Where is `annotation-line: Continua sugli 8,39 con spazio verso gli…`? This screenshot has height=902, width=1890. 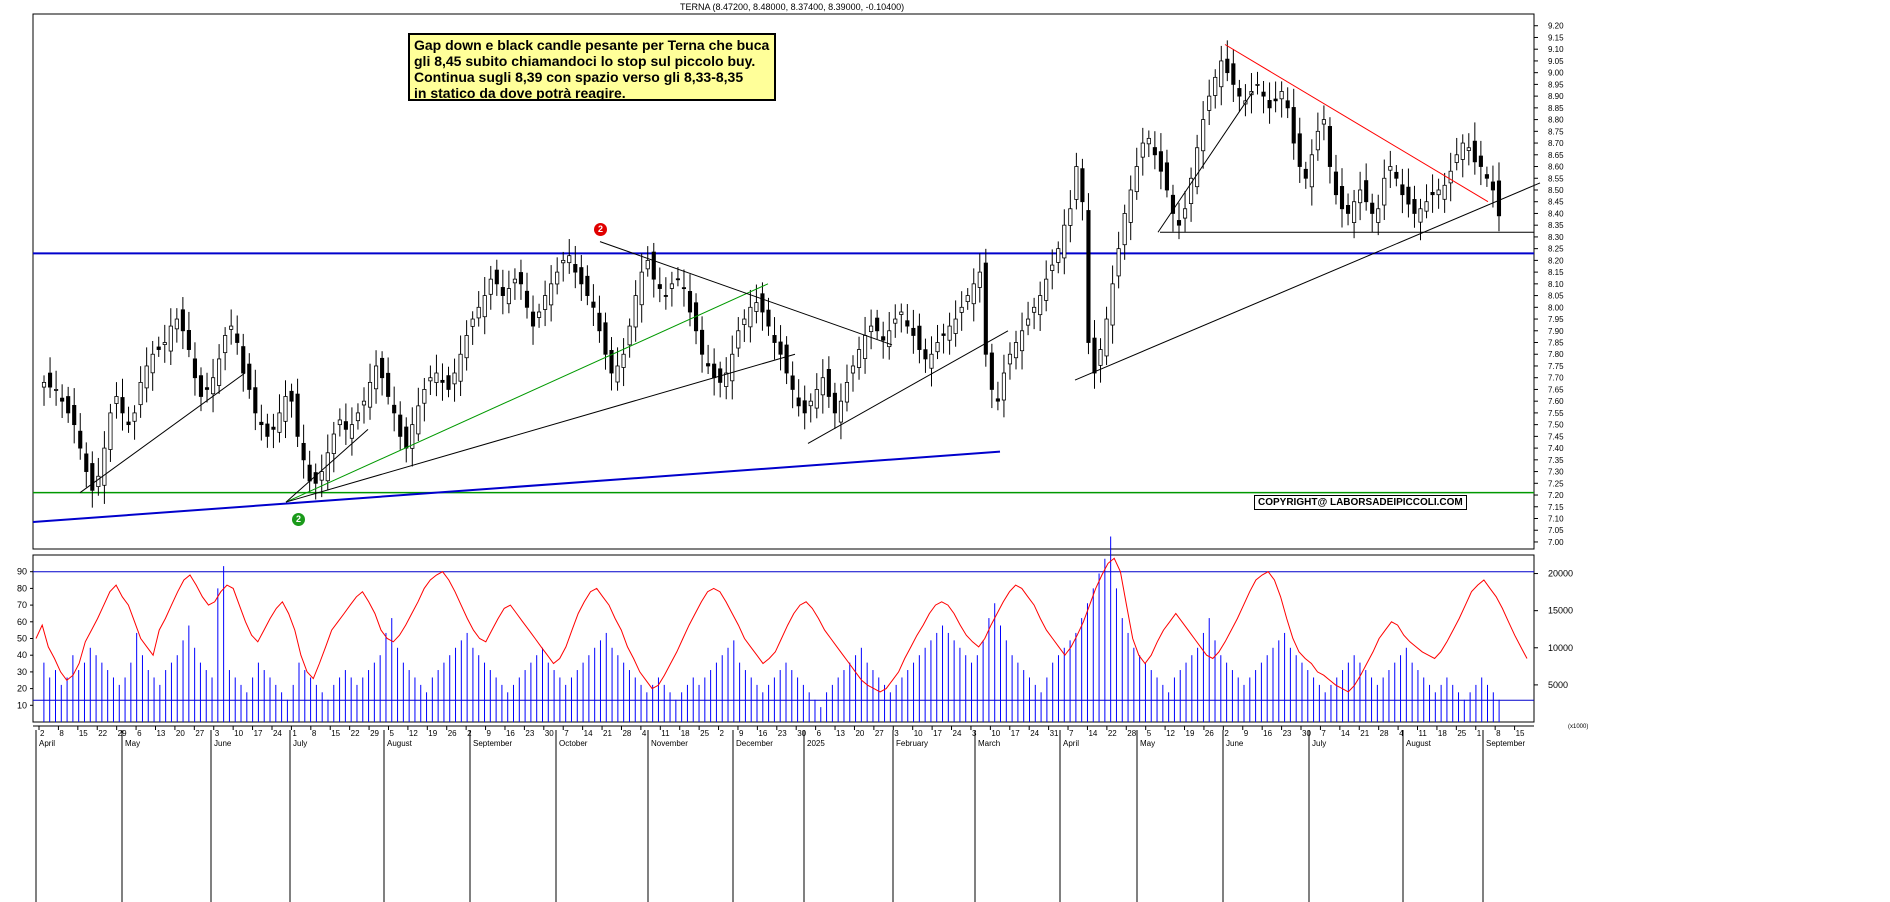 annotation-line: Continua sugli 8,39 con spazio verso gli… is located at coordinates (579, 77).